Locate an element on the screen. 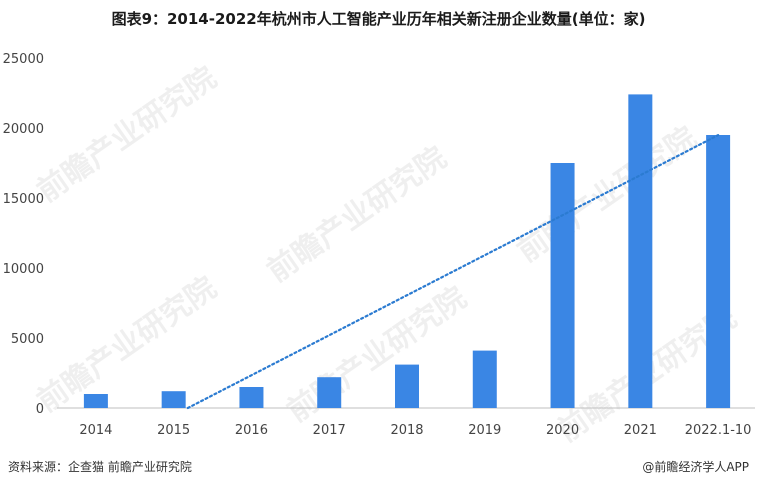 The width and height of the screenshot is (757, 489). x-tick-label: 2016 is located at coordinates (251, 430).